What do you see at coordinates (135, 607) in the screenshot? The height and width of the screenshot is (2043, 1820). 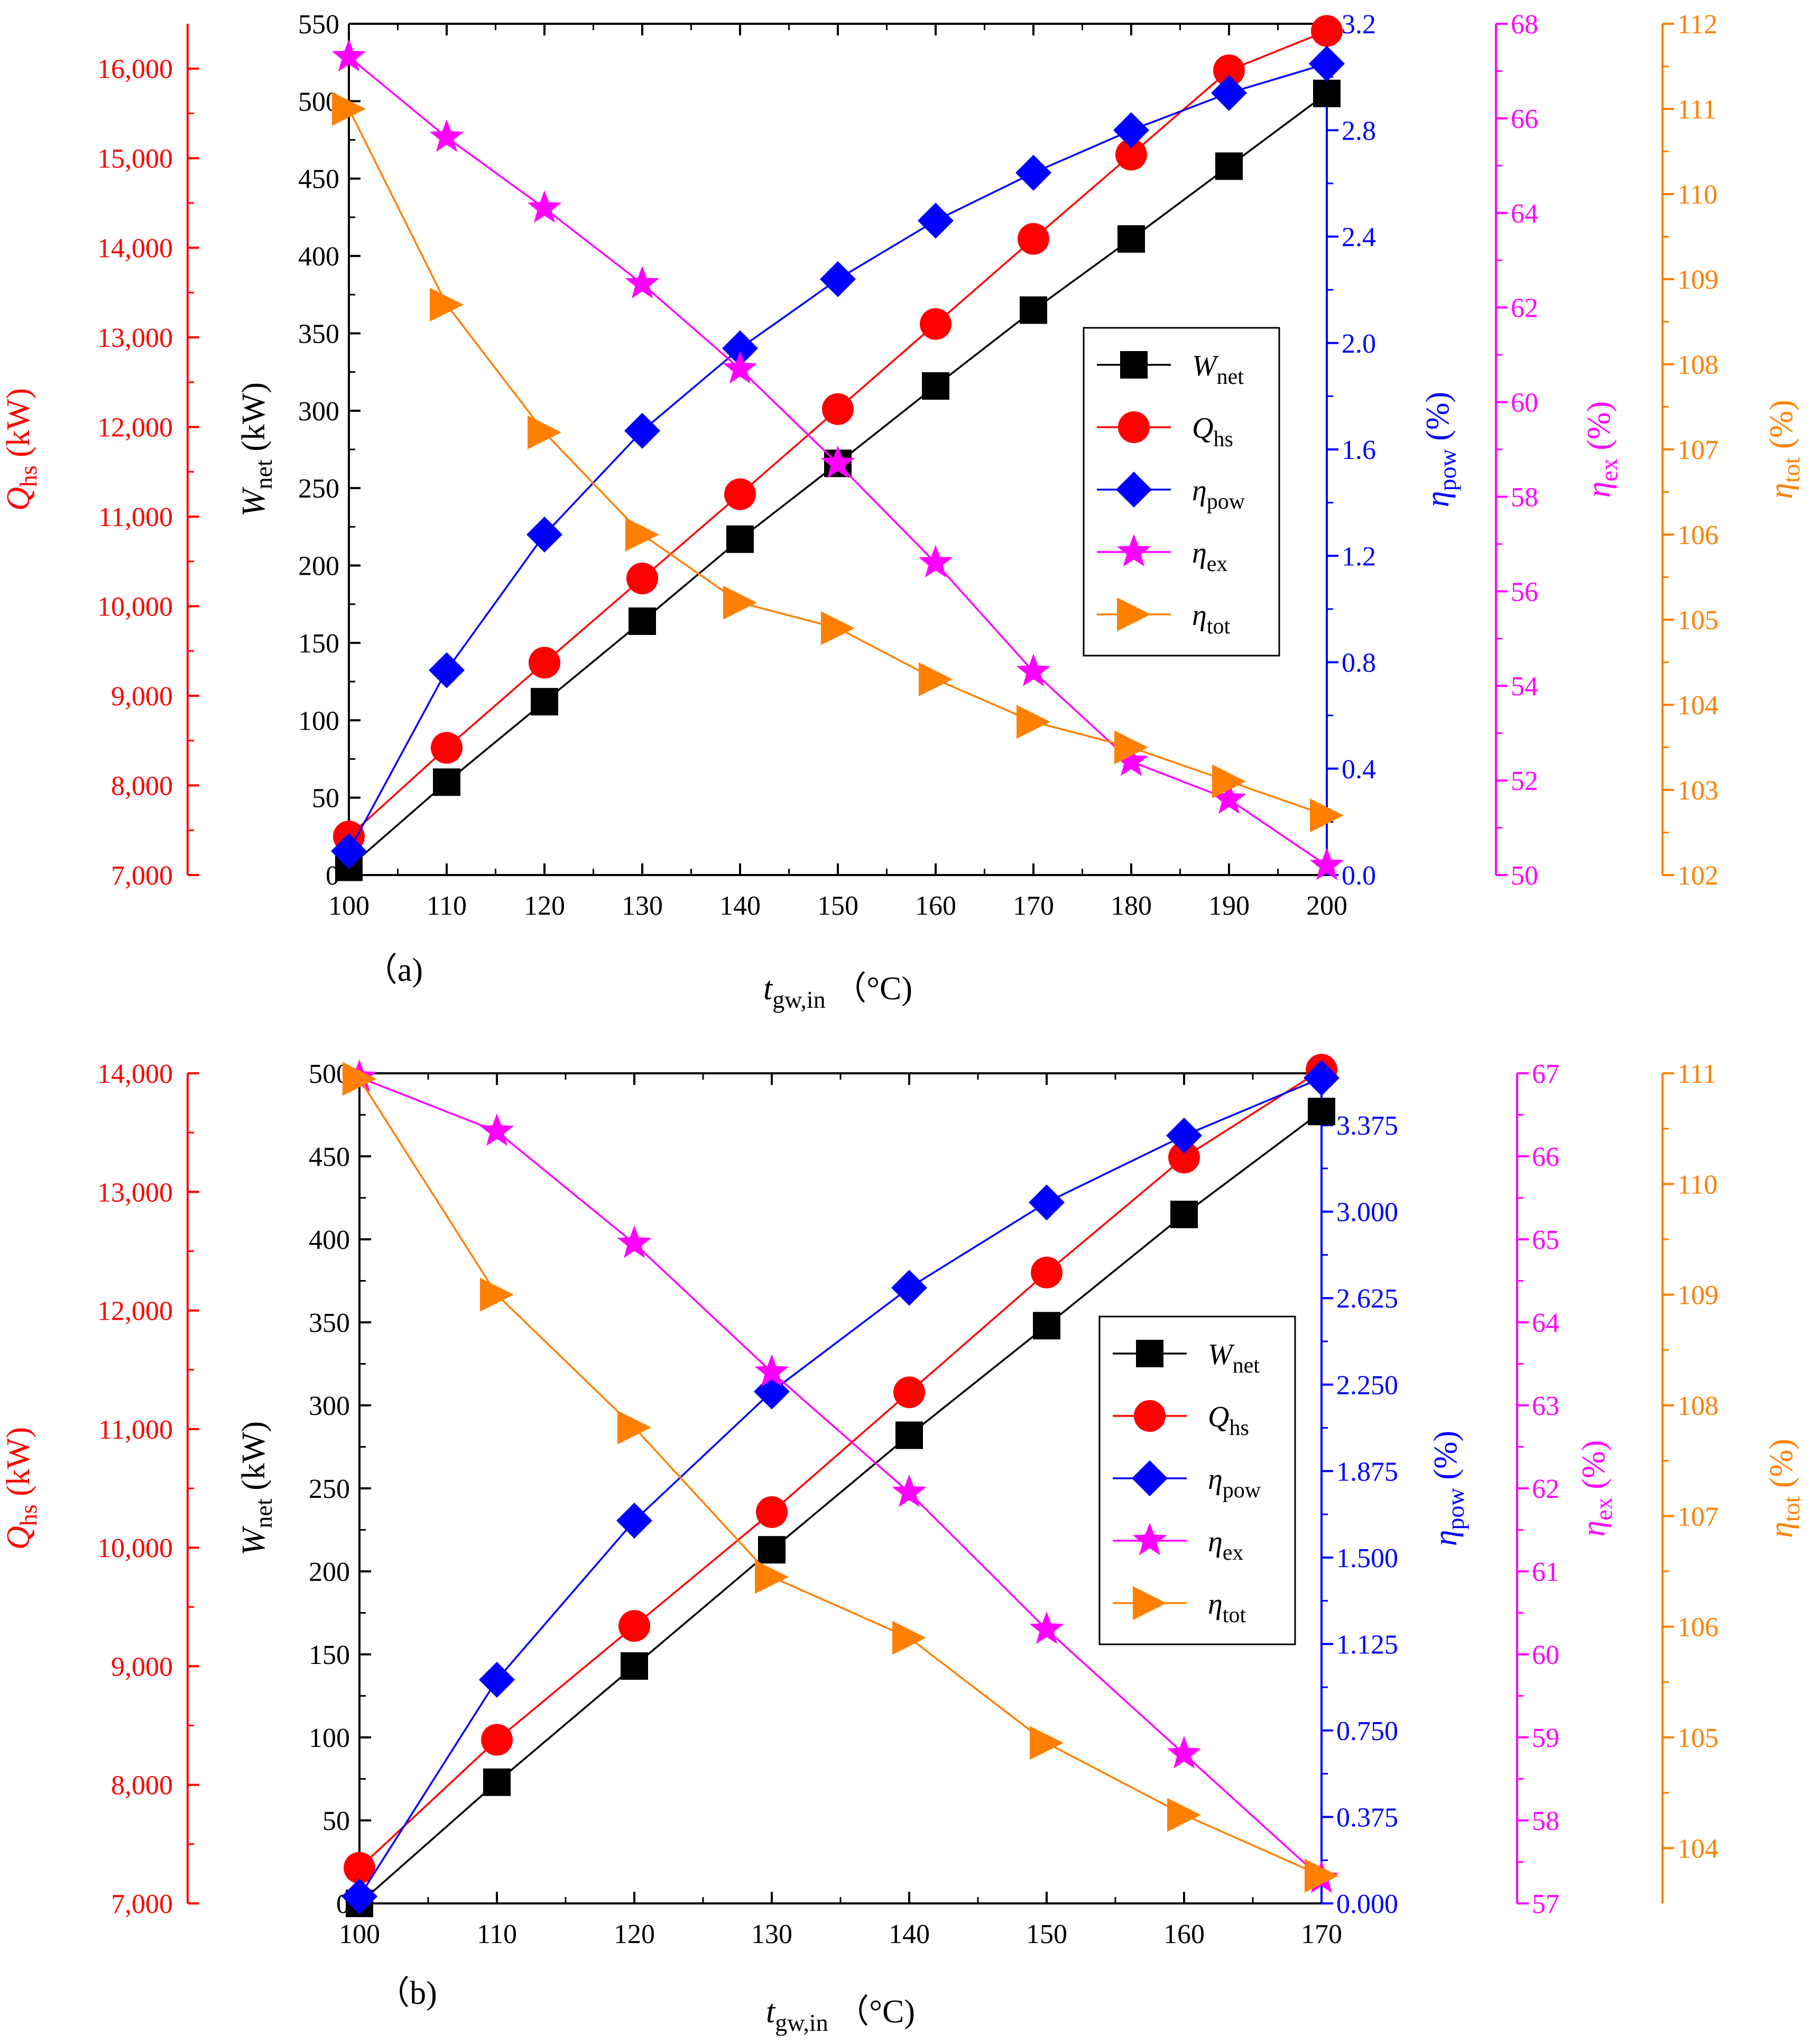 I see `qhs-tick-label: 10,000` at bounding box center [135, 607].